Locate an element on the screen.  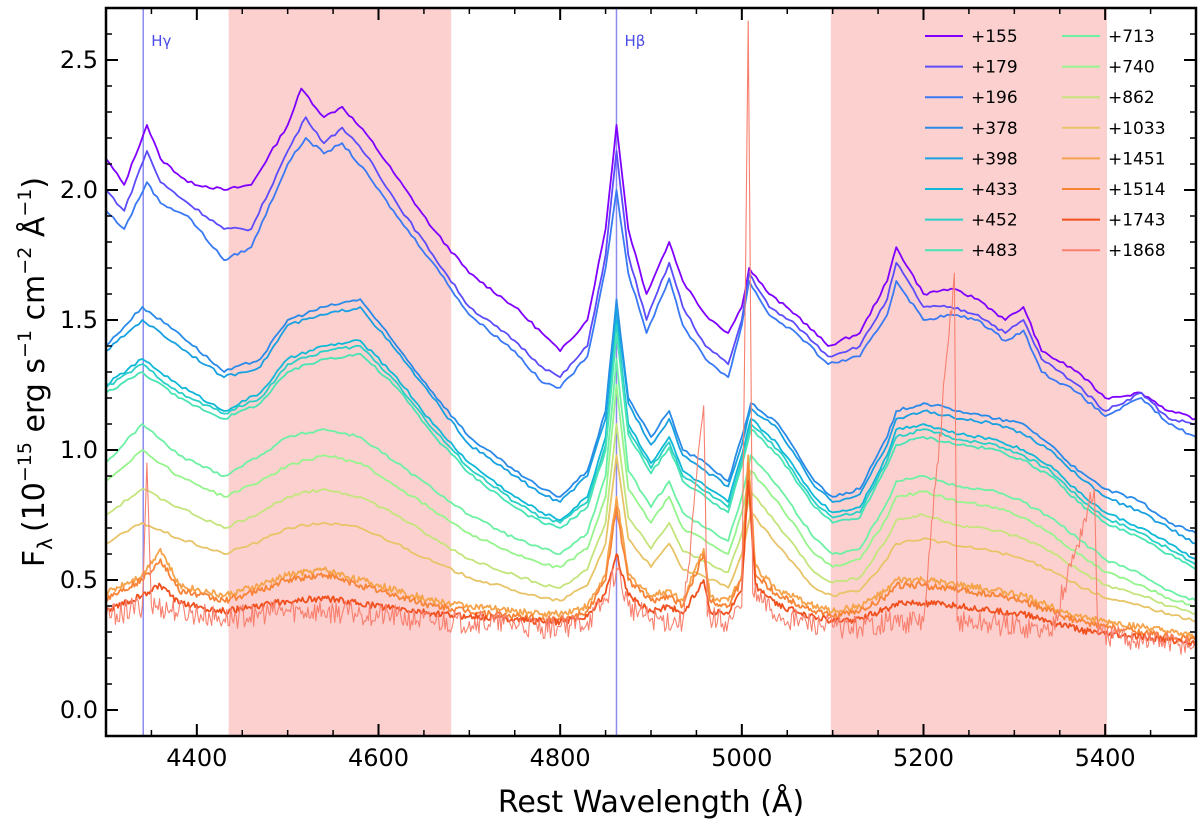
y-tick-label: 0.5 is located at coordinates (79, 580).